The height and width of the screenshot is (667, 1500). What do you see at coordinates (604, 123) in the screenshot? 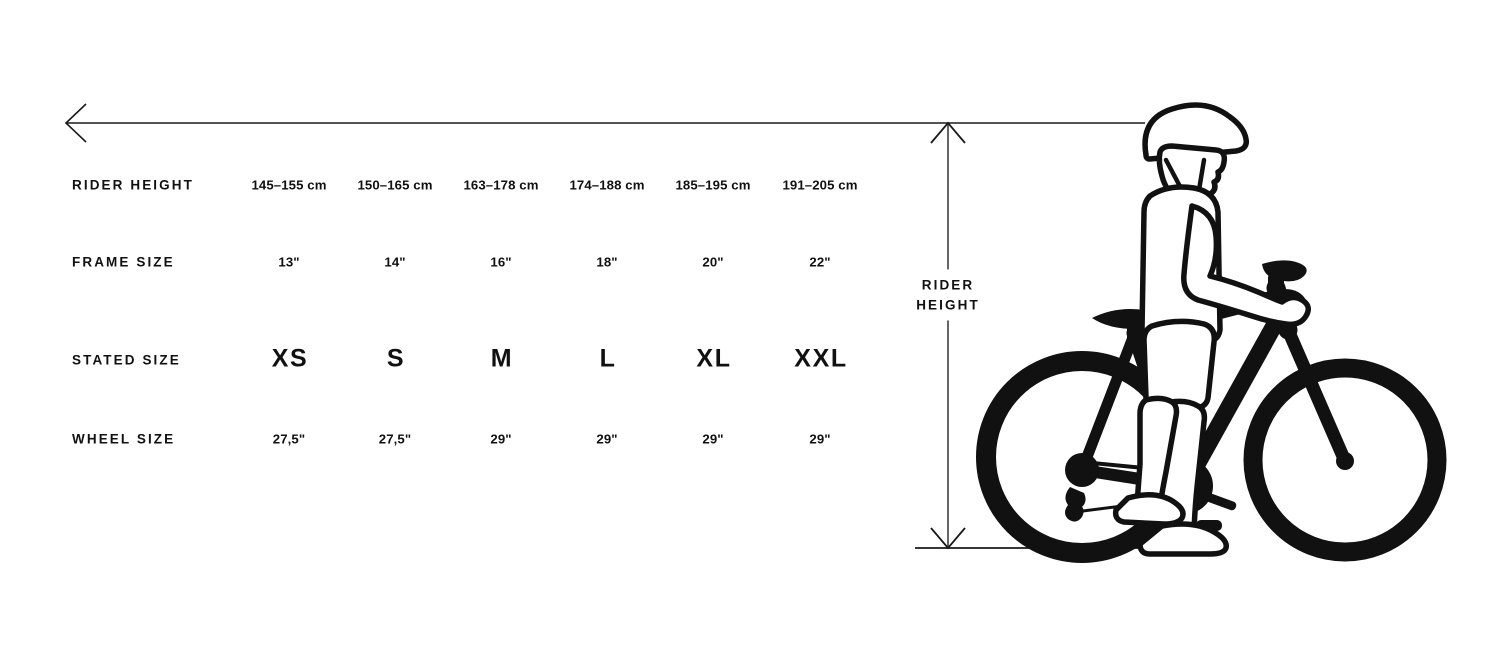
I see `top-dimension-arrow` at bounding box center [604, 123].